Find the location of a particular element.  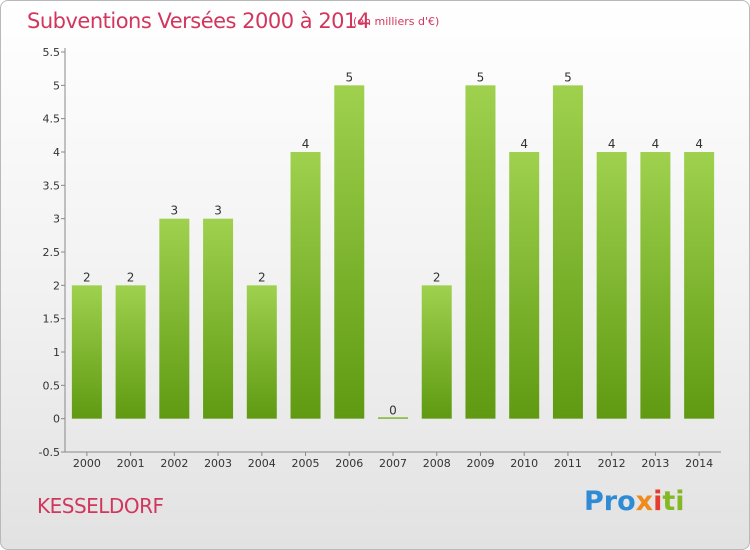

bar-2001 is located at coordinates (130, 352).